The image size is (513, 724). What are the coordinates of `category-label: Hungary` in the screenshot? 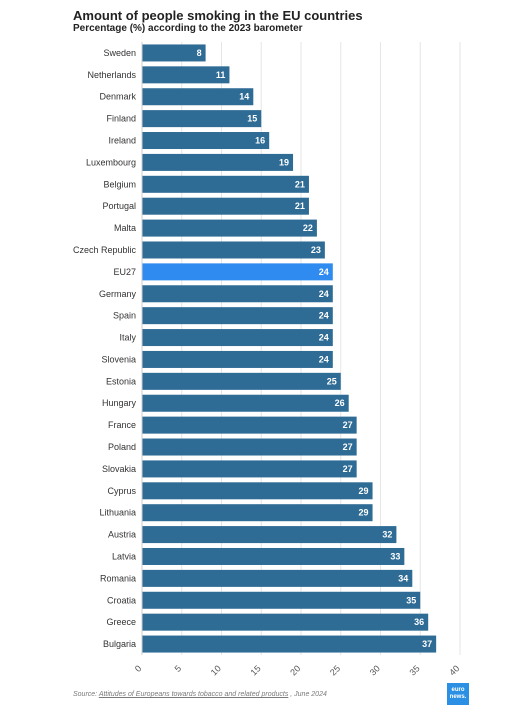 It's located at (119, 403).